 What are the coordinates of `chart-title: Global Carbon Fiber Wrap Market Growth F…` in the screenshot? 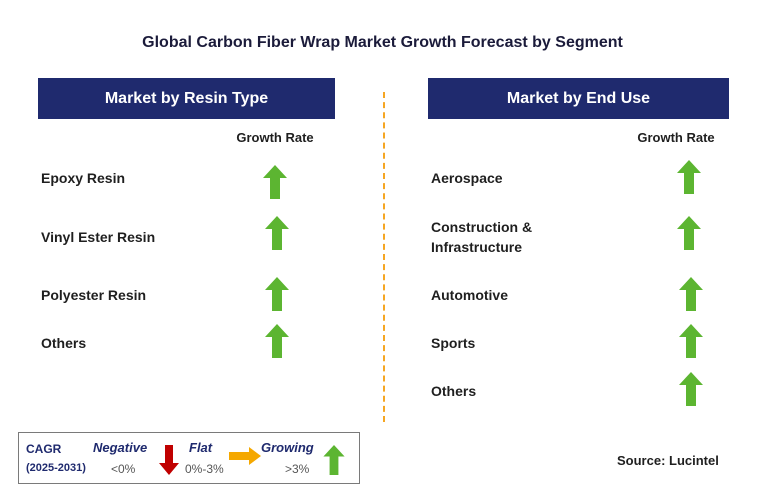 It's located at (382, 42).